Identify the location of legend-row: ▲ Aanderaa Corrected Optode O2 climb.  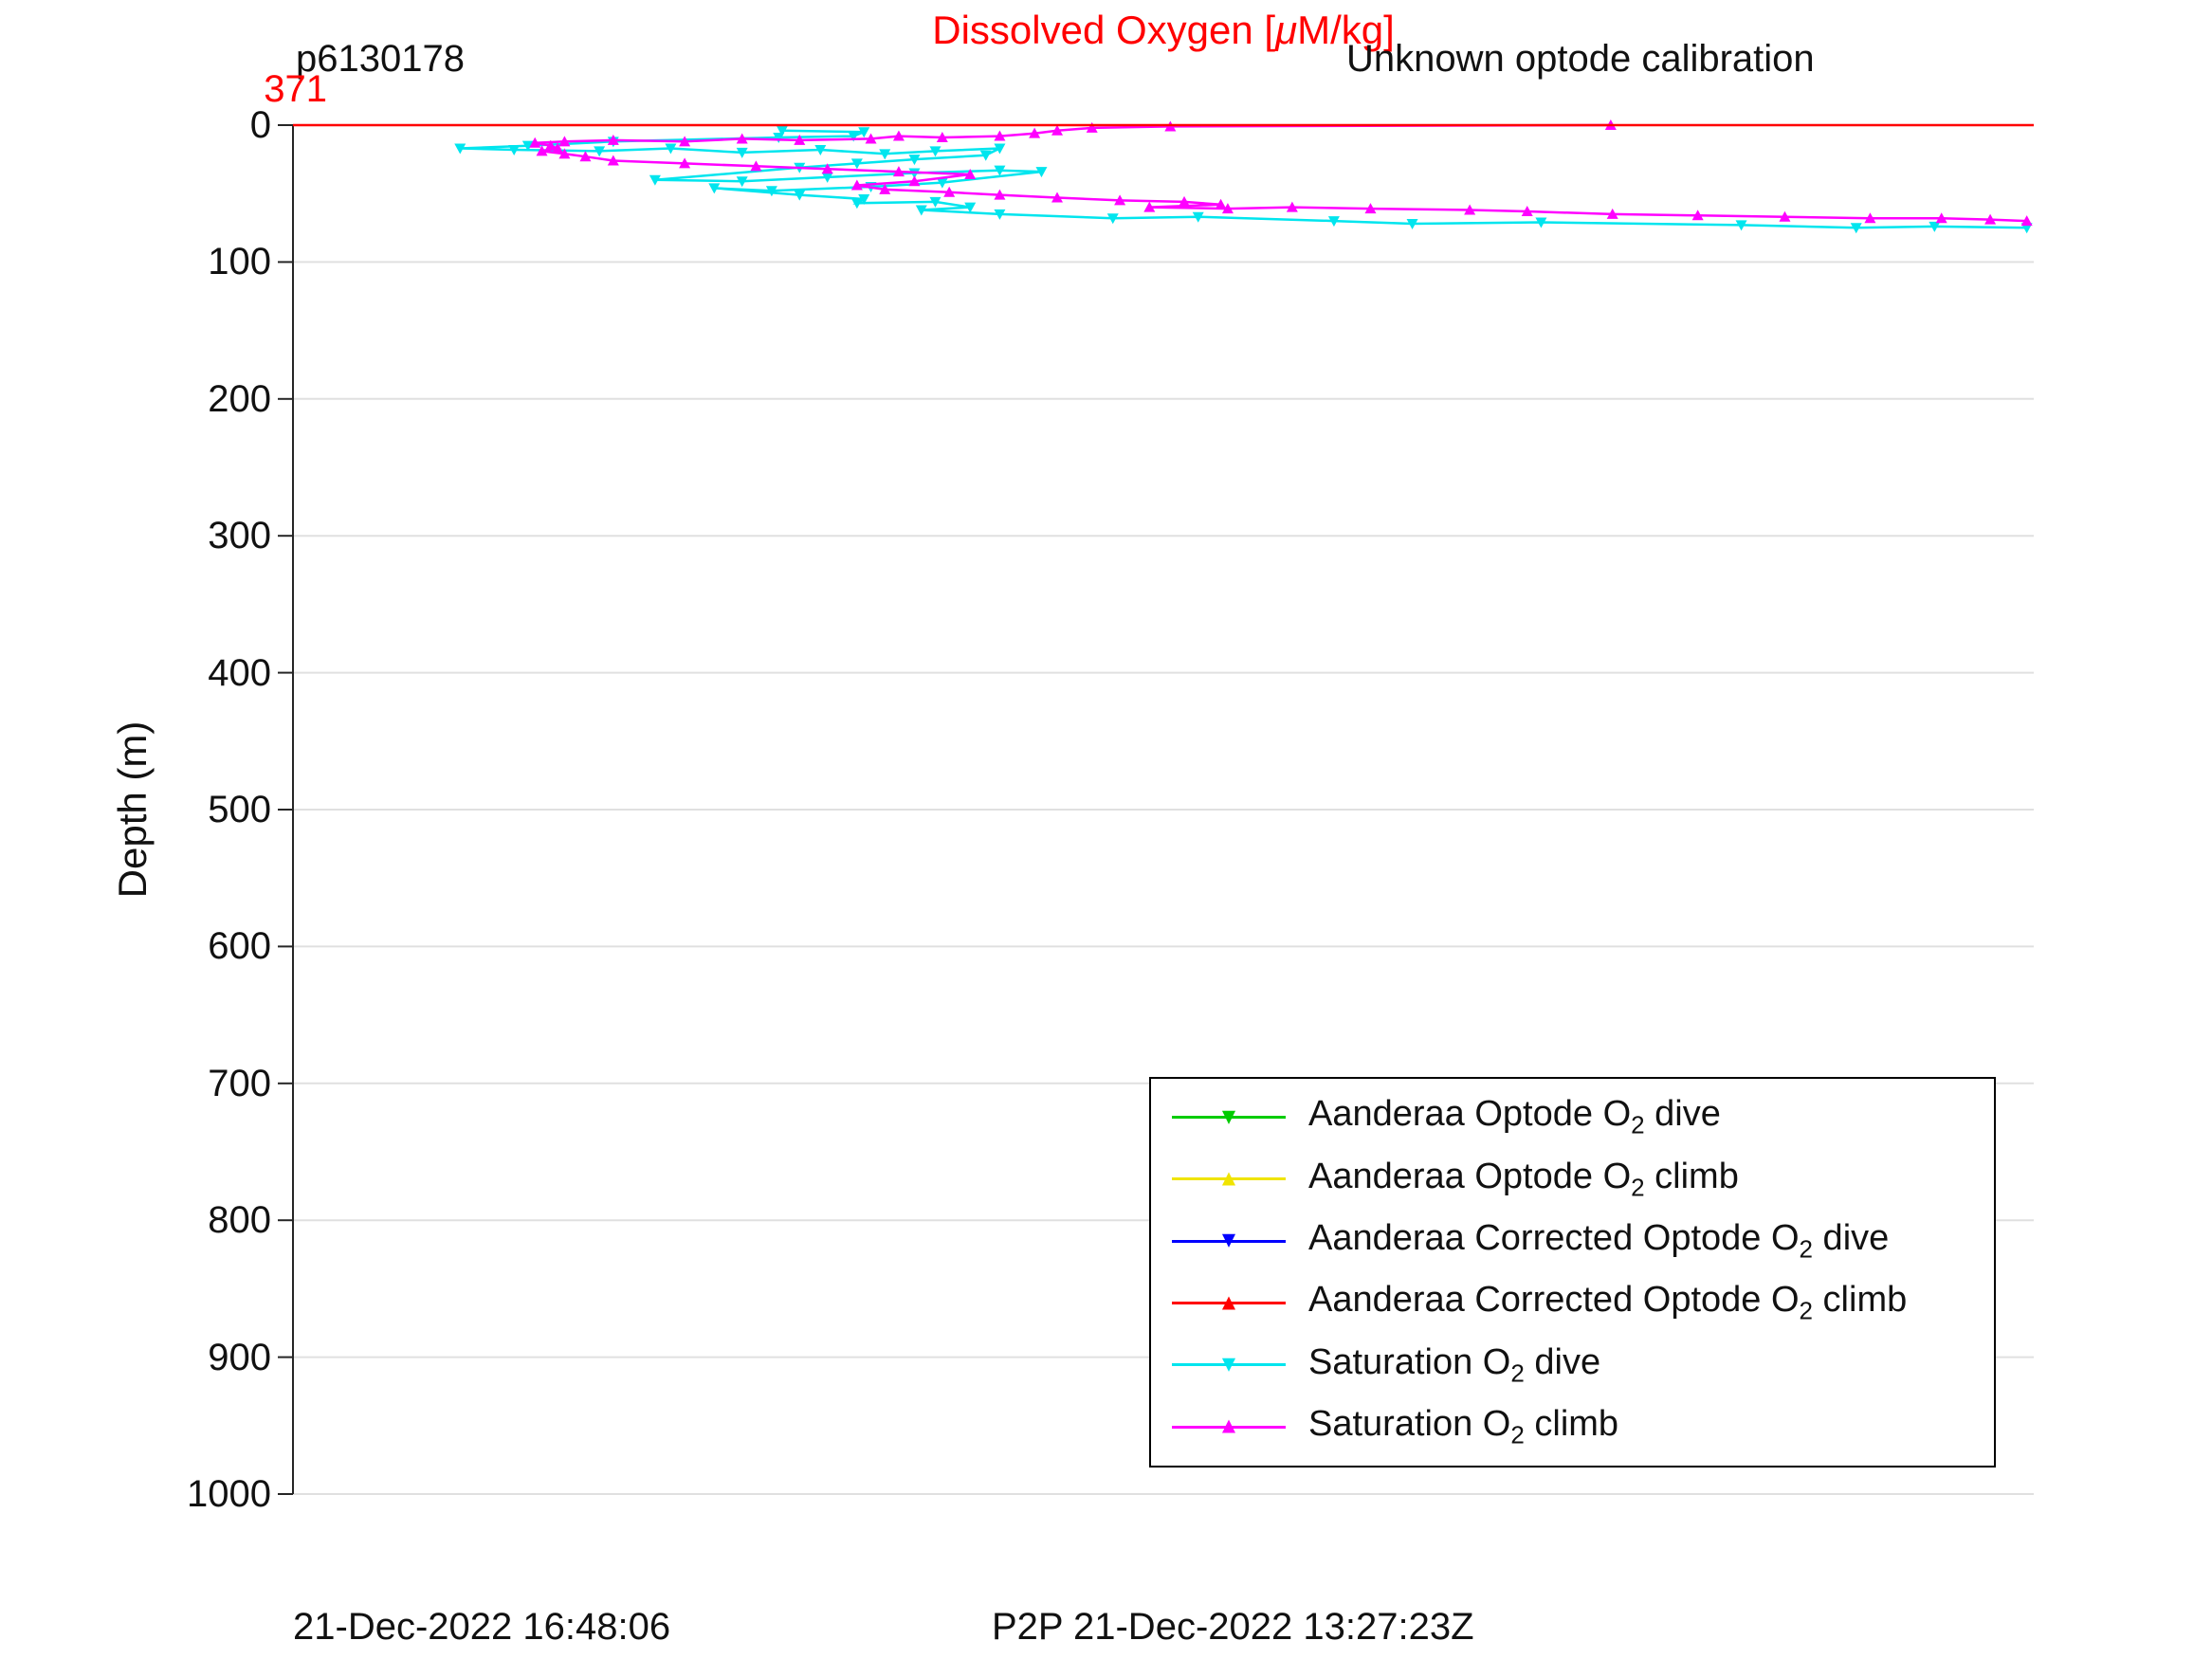
(1572, 1303).